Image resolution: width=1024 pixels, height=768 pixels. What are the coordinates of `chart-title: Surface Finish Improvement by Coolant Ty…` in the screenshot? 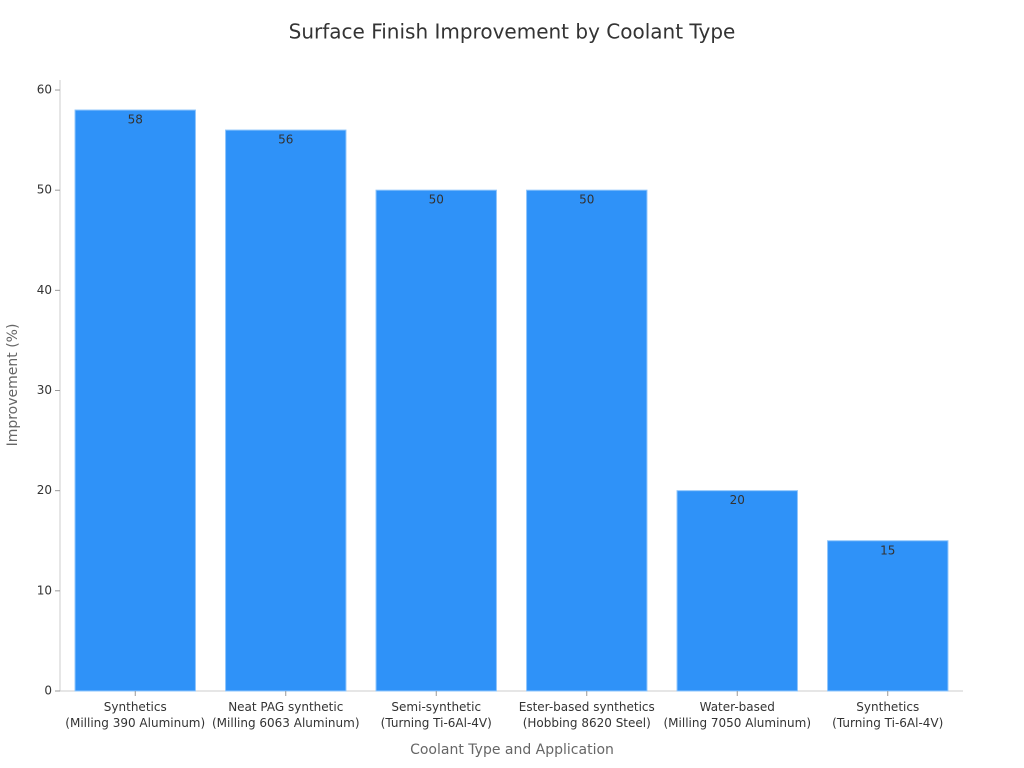 It's located at (512, 32).